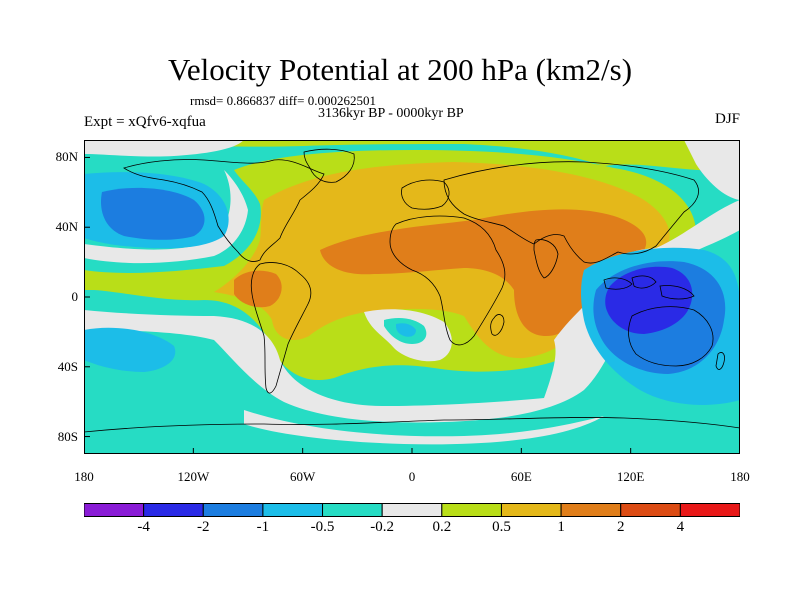 The image size is (800, 600). I want to click on colorbar-label: 0.5, so click(501, 527).